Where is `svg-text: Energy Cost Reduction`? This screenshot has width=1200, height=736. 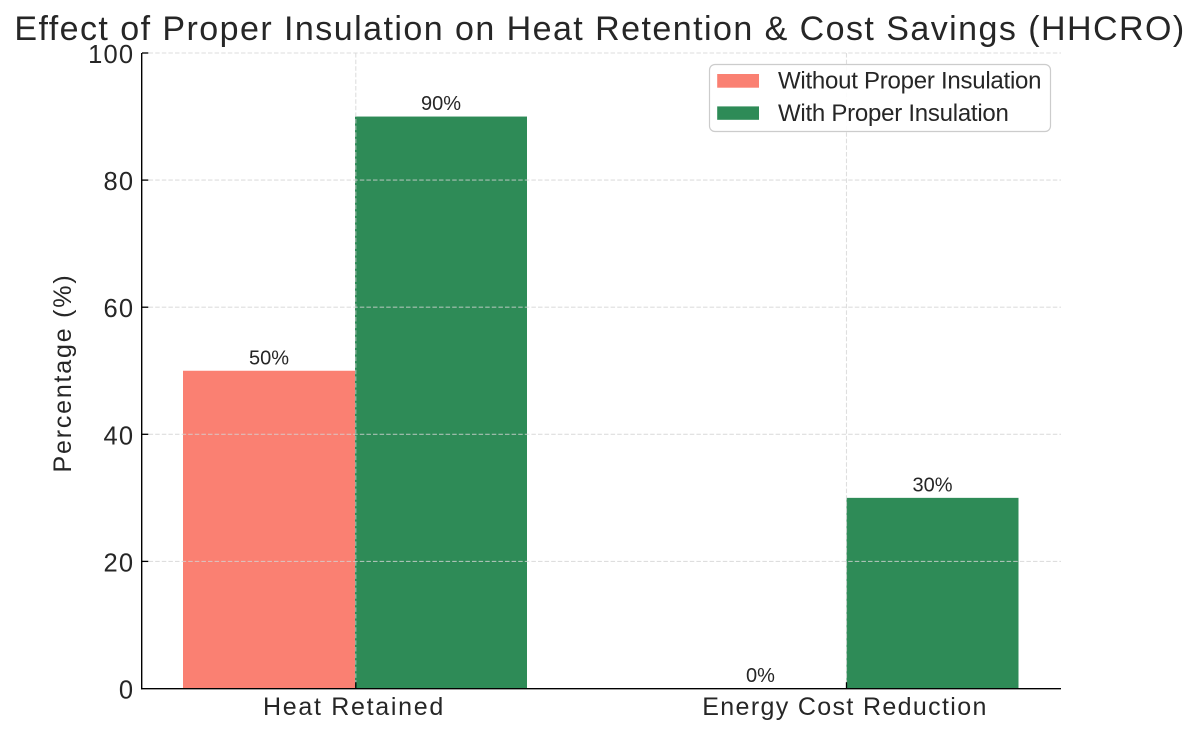 svg-text: Energy Cost Reduction is located at coordinates (844, 707).